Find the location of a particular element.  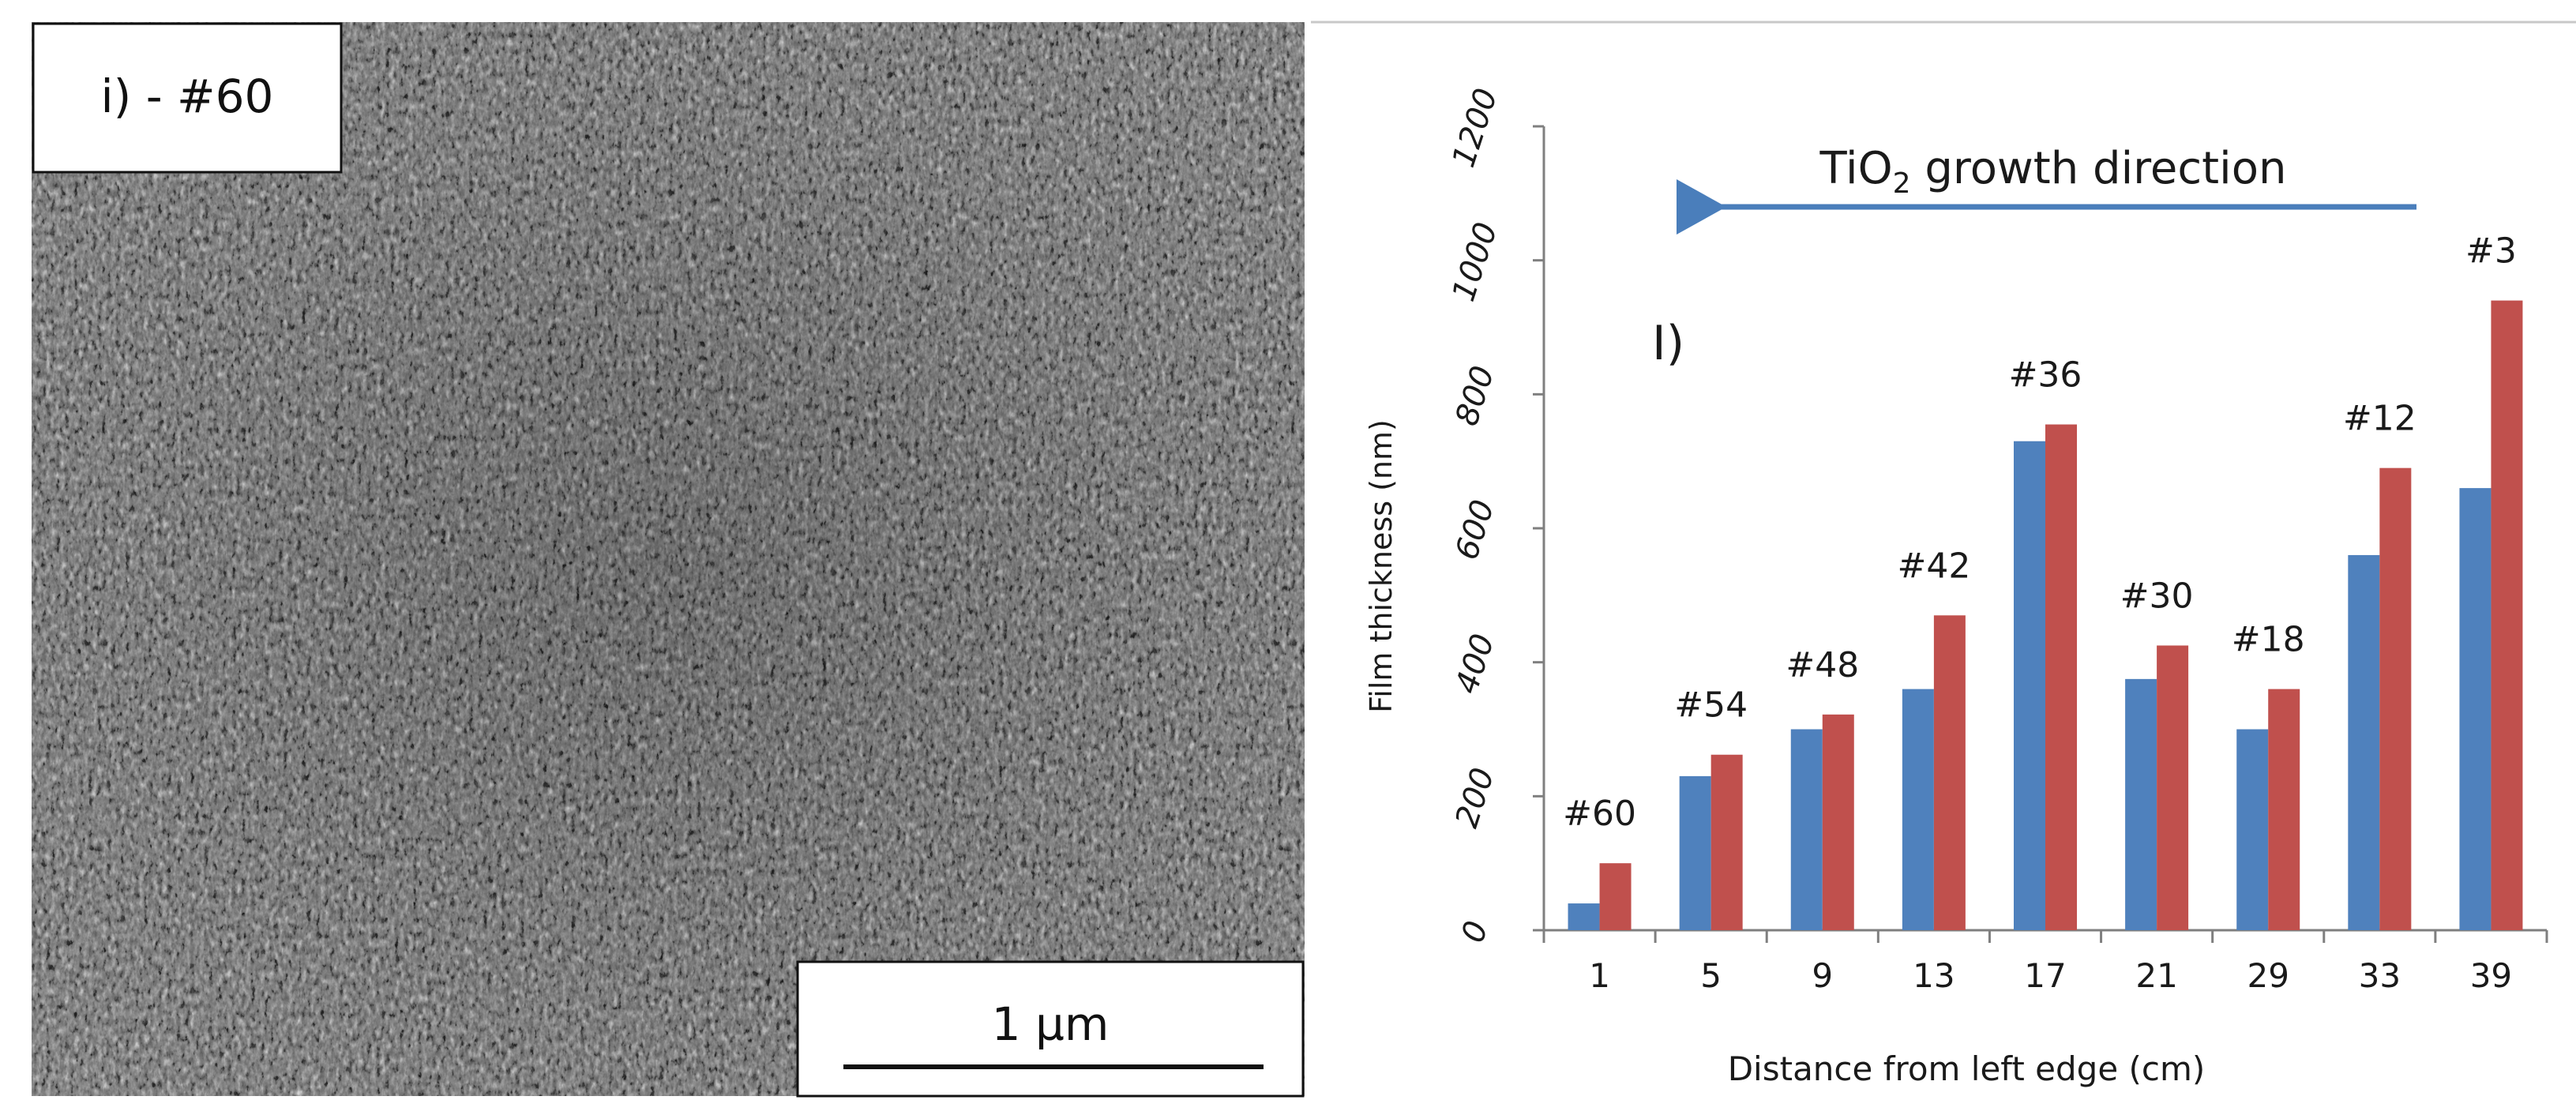

sample-label: #42 is located at coordinates (1933, 566).